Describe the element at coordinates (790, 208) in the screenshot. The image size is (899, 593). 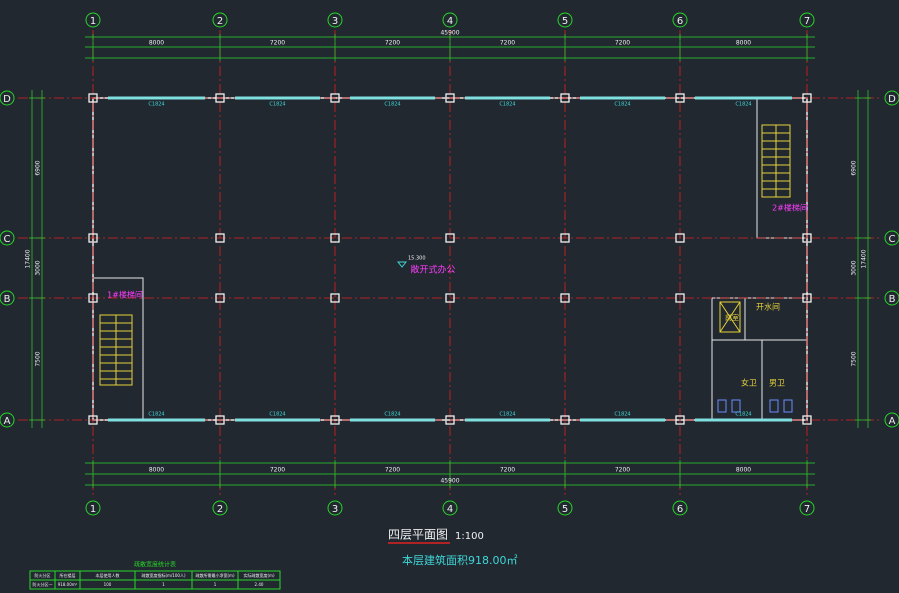
I see `room-label: 2#楼梯间` at that location.